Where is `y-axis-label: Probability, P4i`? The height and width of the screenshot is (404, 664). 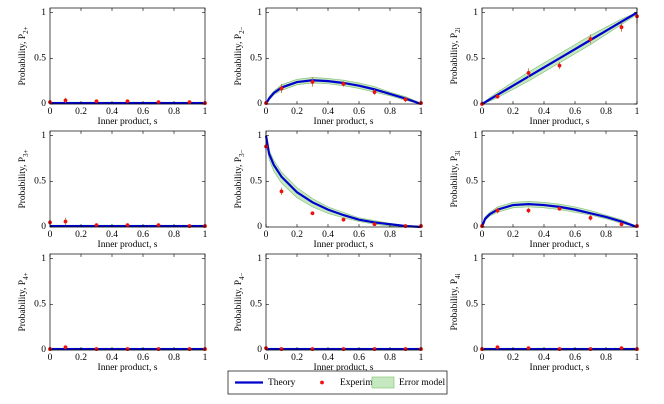
y-axis-label: Probability, P4i is located at coordinates (455, 301).